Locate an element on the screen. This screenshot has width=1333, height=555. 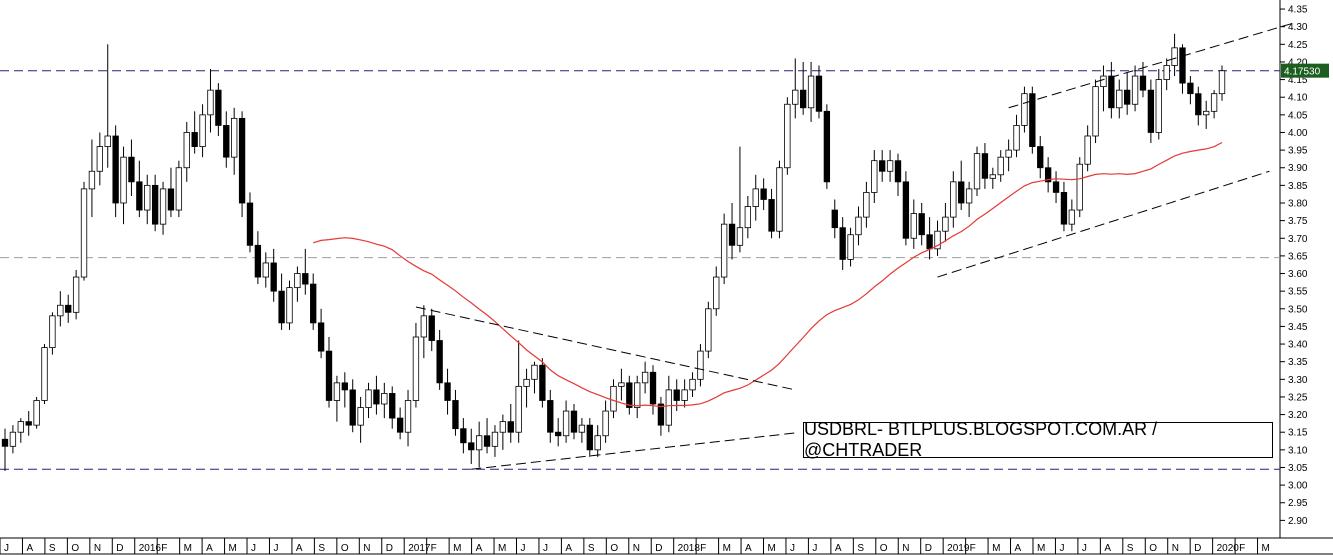
triangle-lower-trendline is located at coordinates (633, 451).